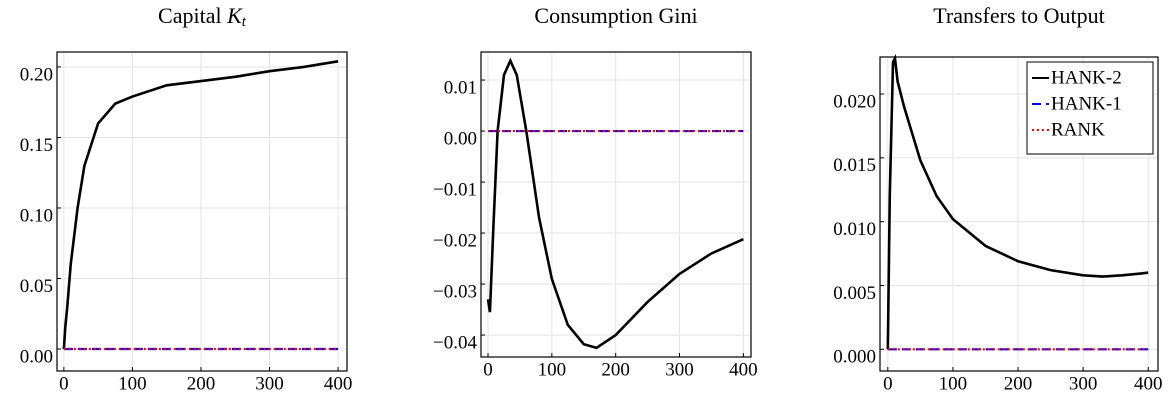 This screenshot has height=400, width=1174. I want to click on title-symbol: K, so click(234, 15).